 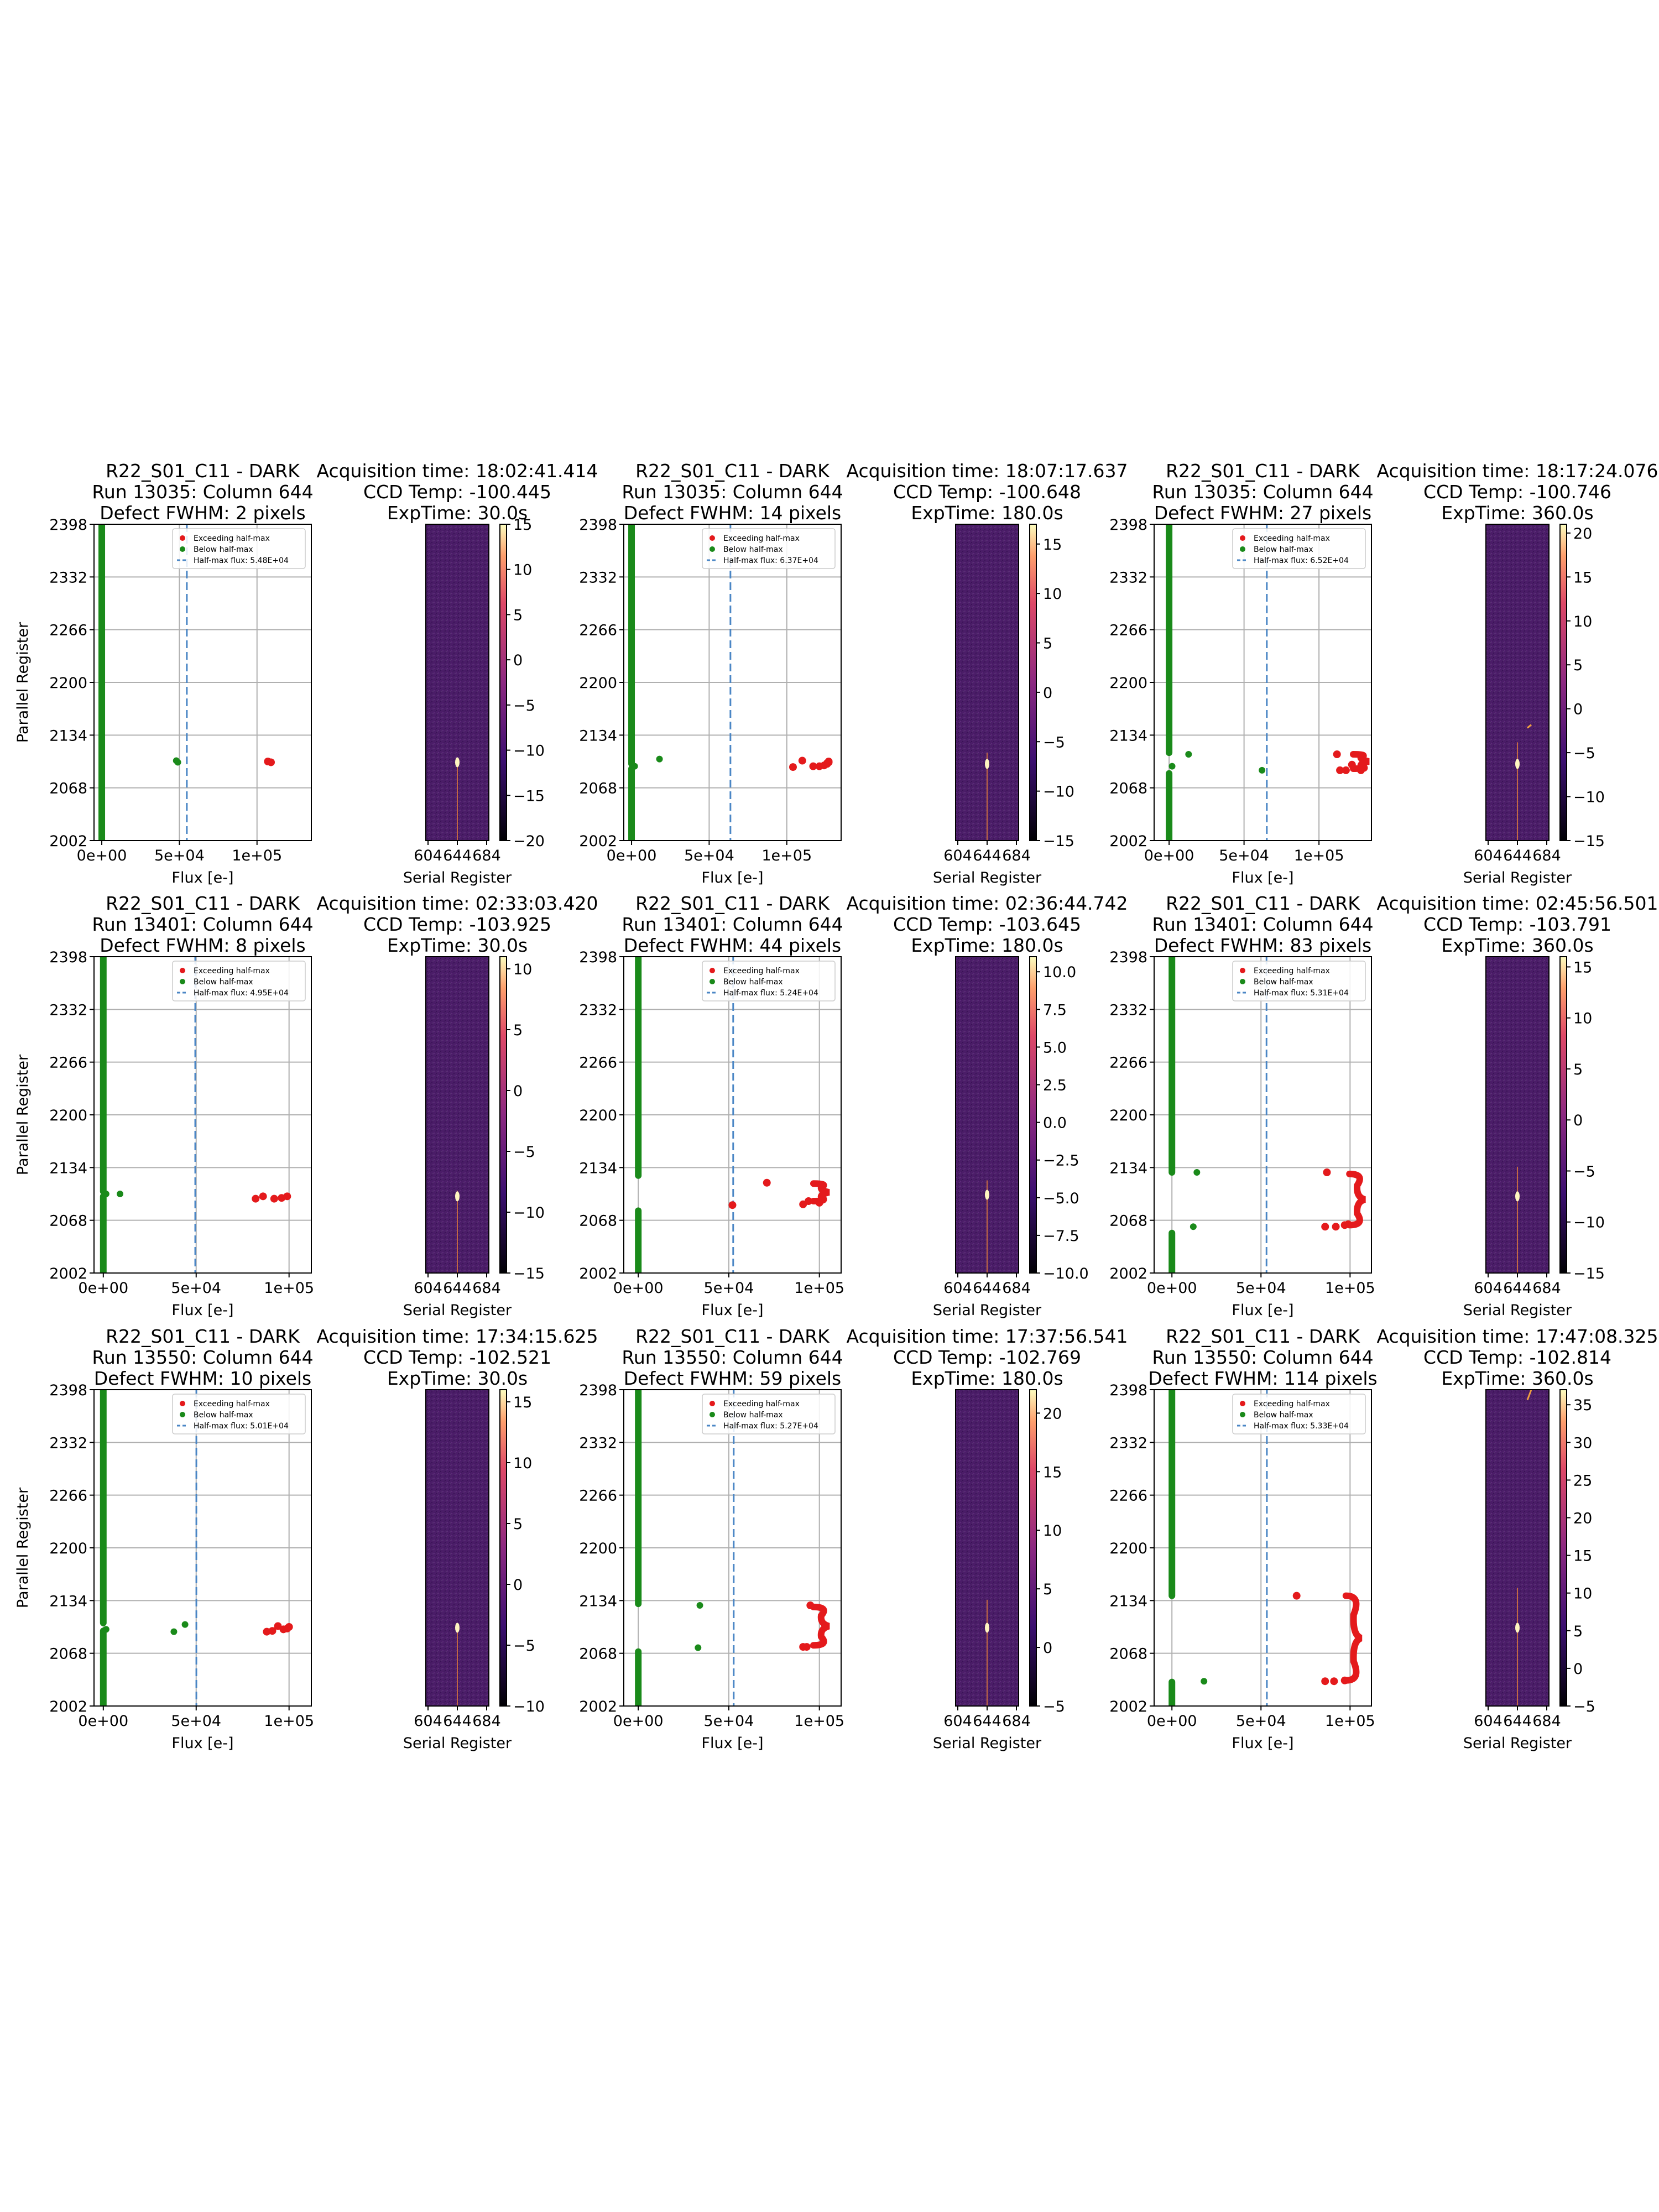 What do you see at coordinates (23, 683) in the screenshot?
I see `scatter-ylabel: Parallel Register` at bounding box center [23, 683].